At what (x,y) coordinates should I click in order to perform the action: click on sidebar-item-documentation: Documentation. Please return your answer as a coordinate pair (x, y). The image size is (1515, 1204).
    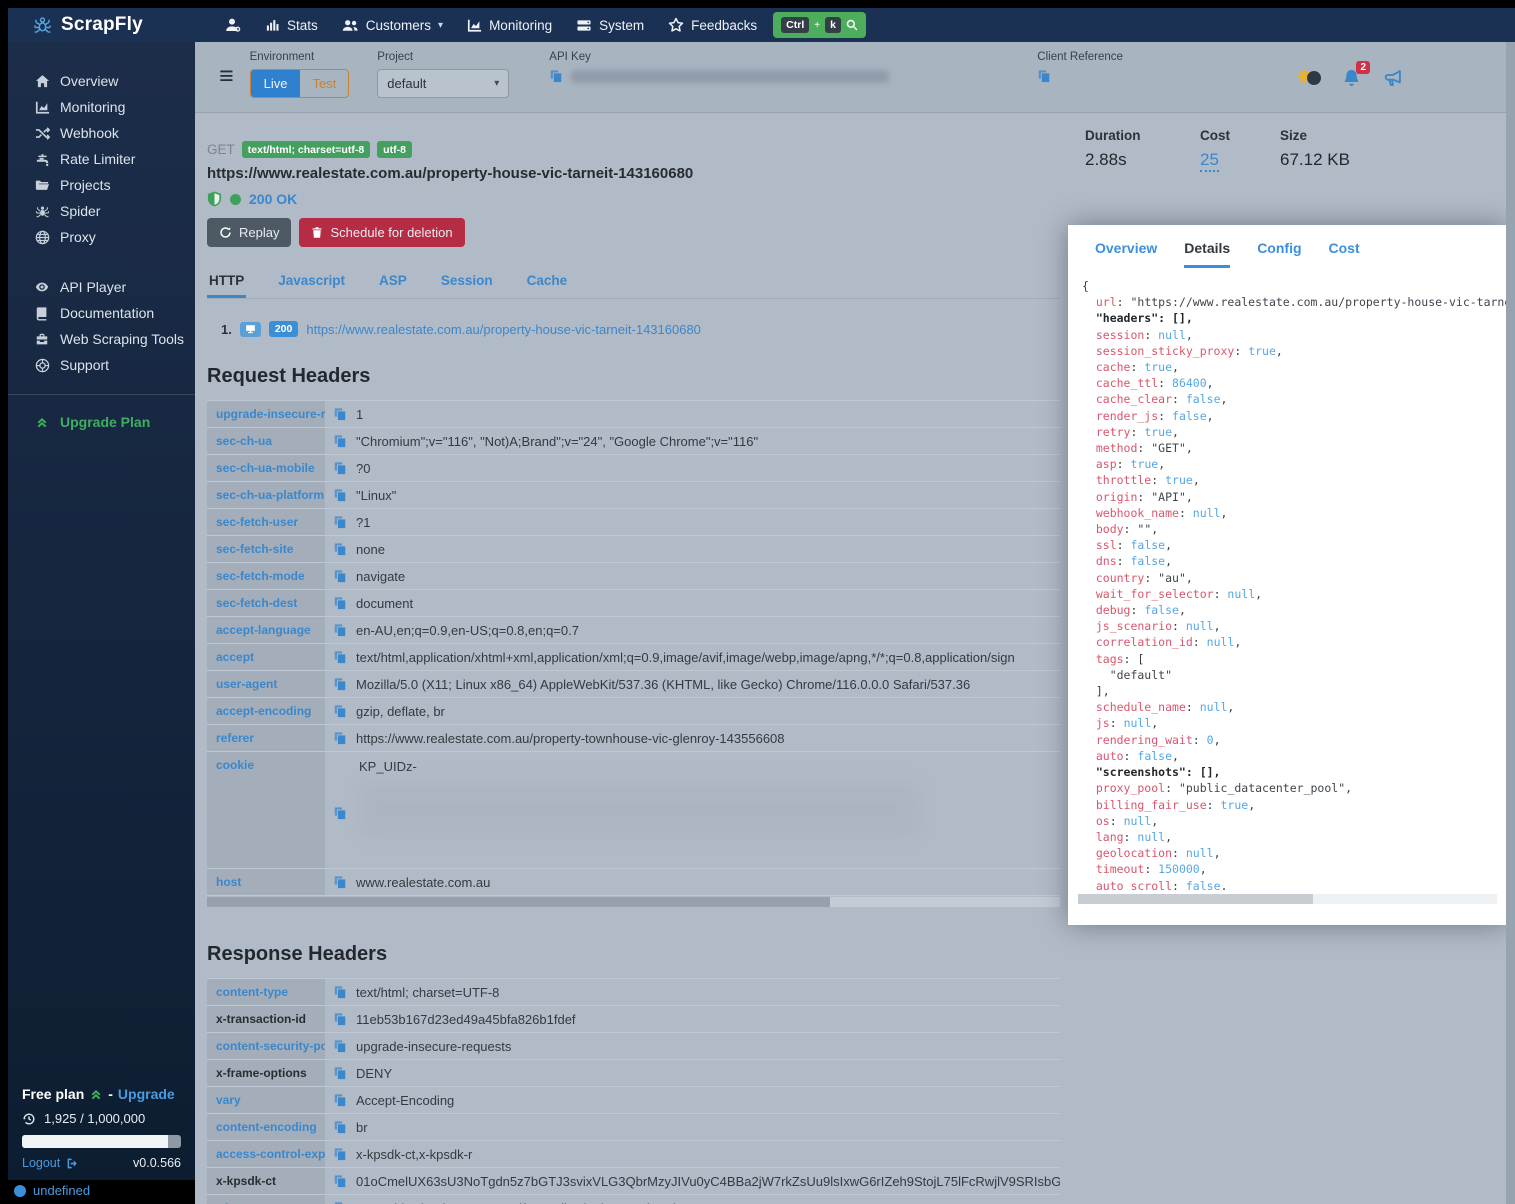
    Looking at the image, I should click on (101, 313).